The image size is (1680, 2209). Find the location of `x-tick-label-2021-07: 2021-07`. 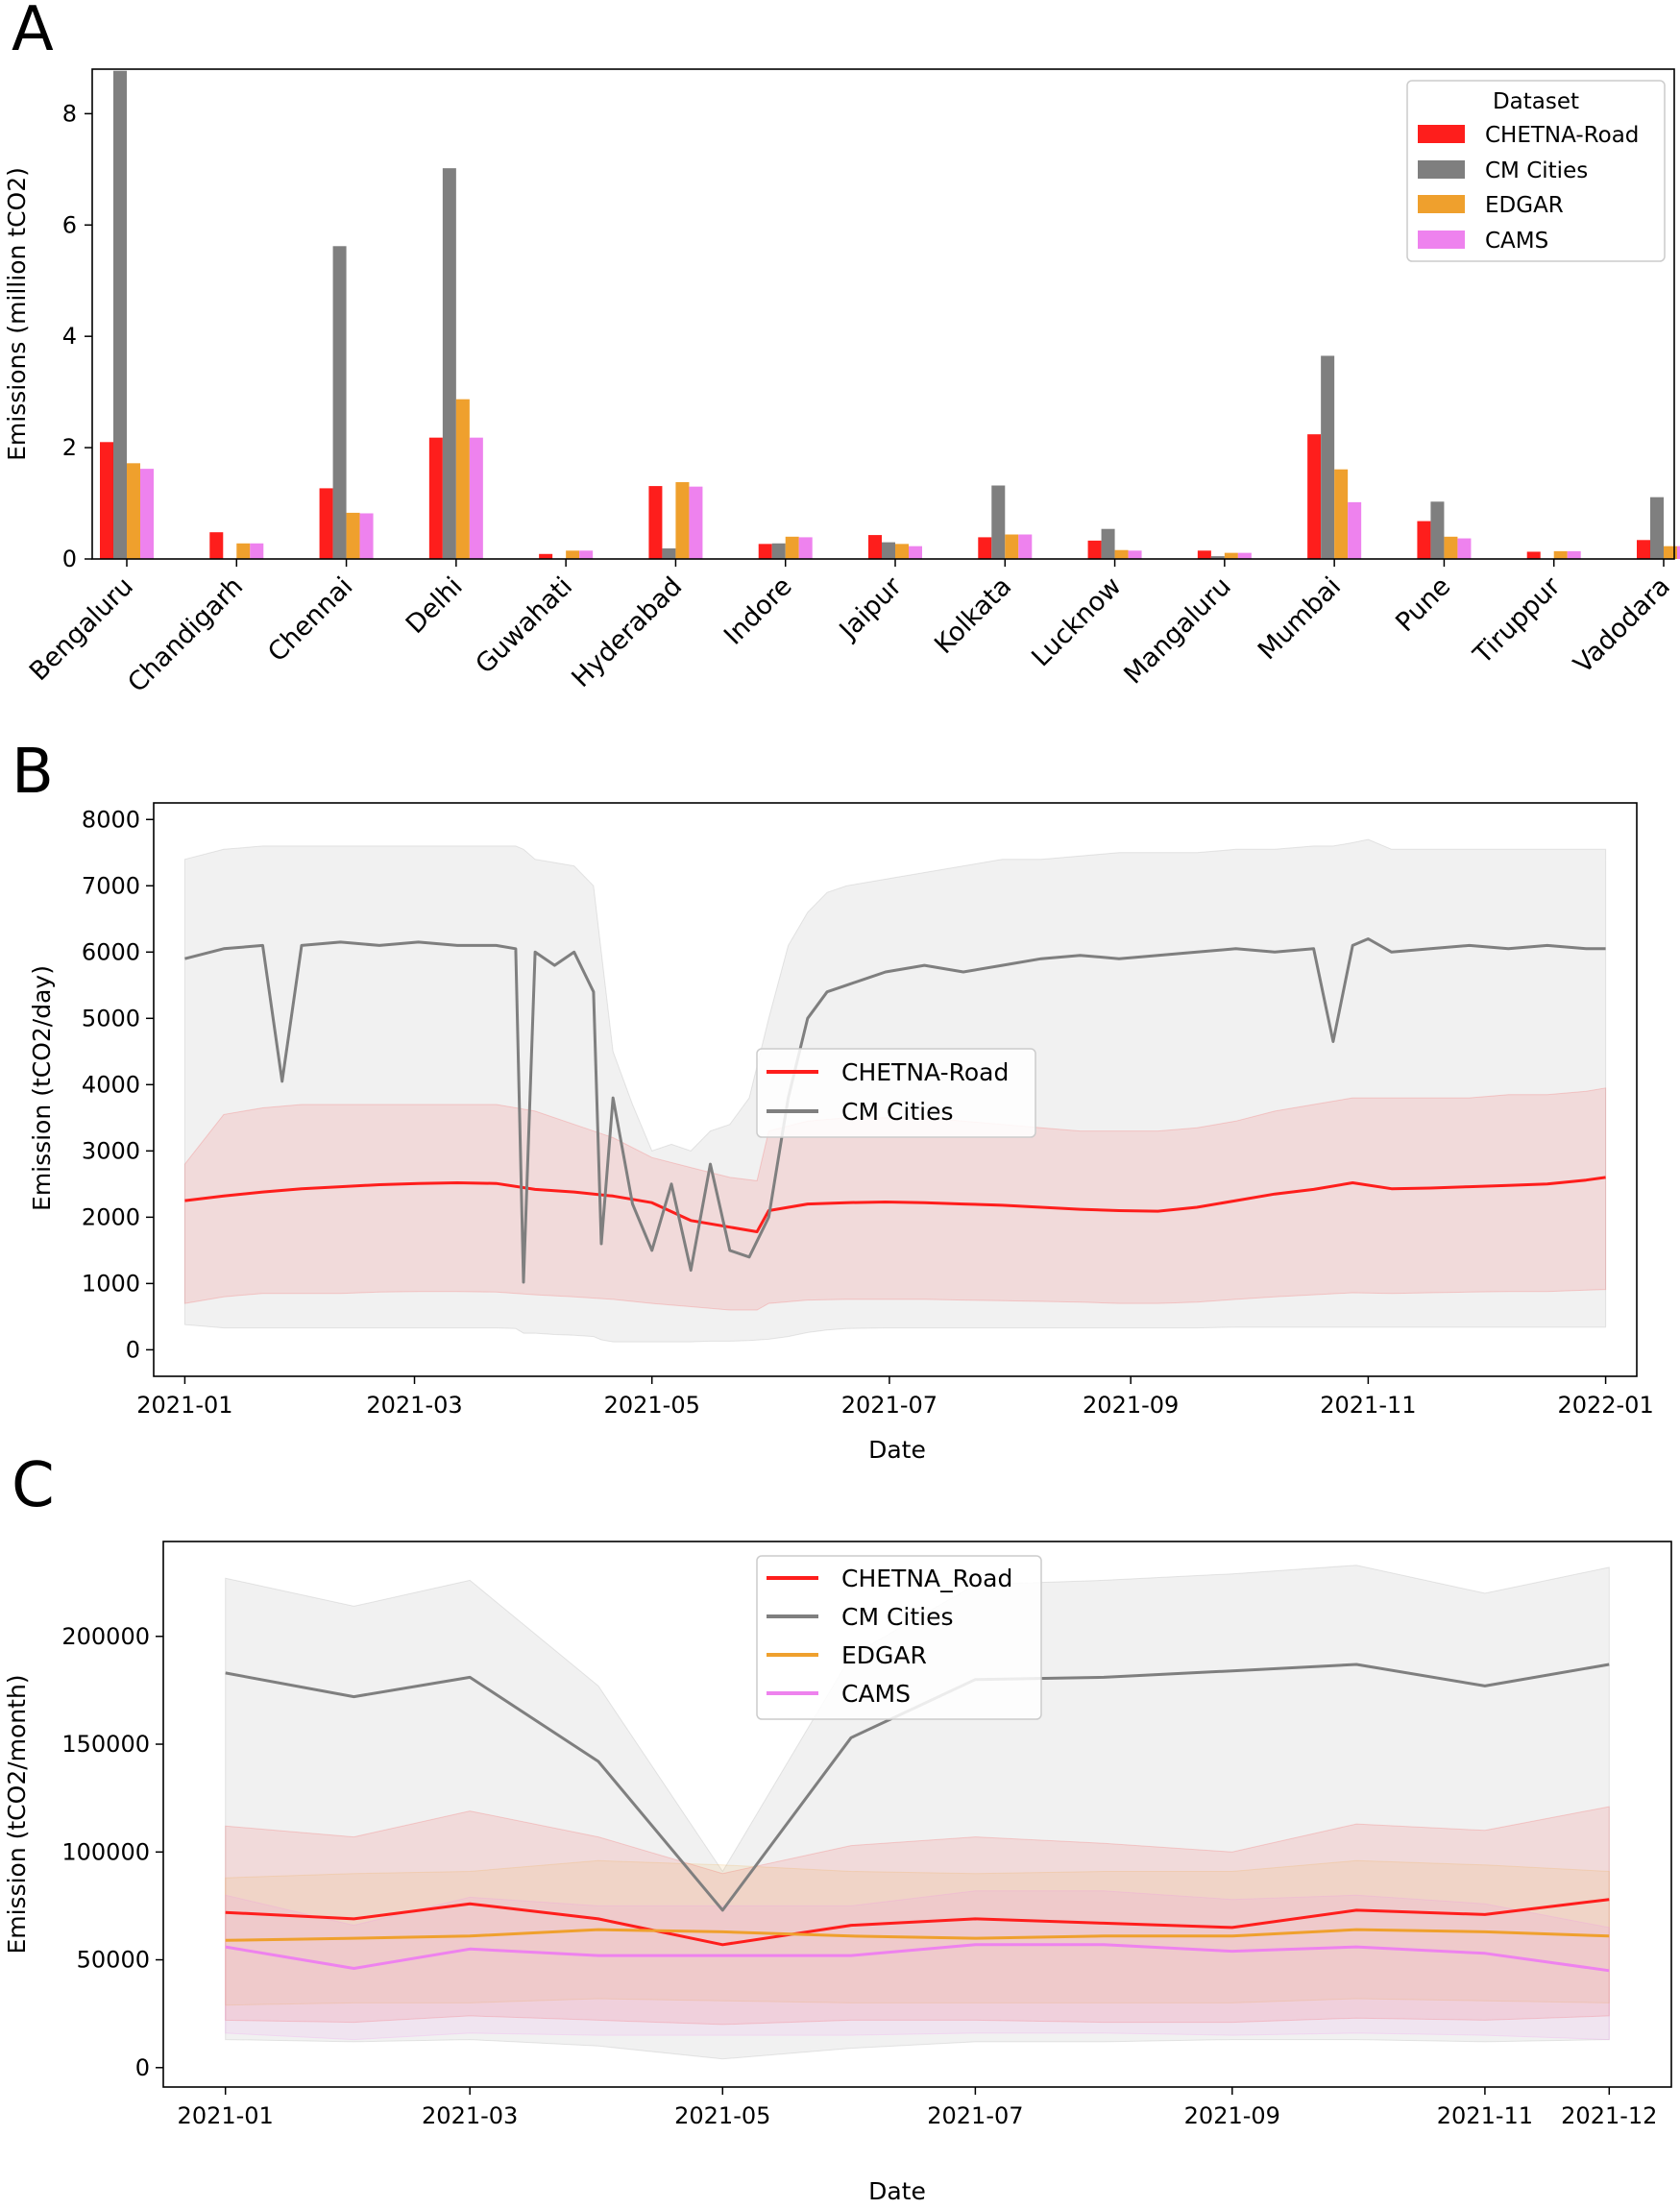

x-tick-label-2021-07: 2021-07 is located at coordinates (889, 1405).